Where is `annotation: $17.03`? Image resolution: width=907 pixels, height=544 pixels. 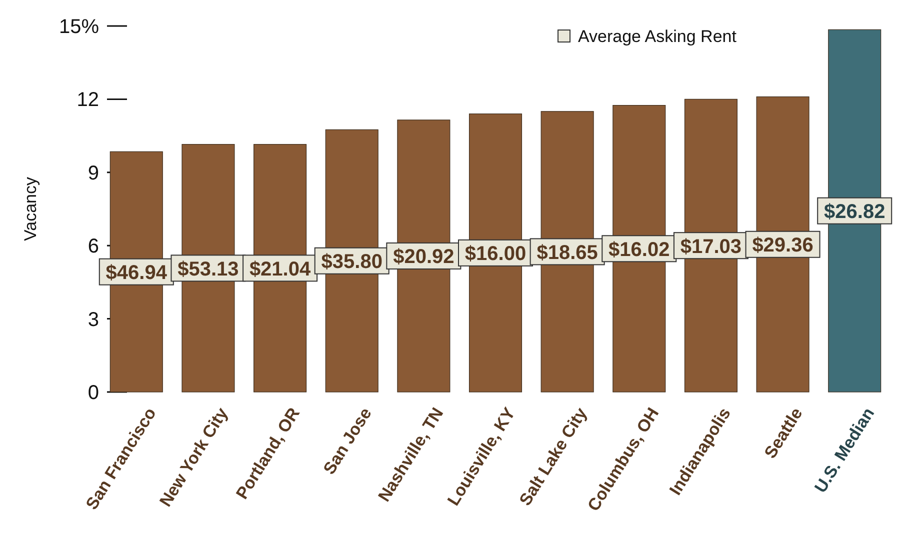
annotation: $17.03 is located at coordinates (711, 247).